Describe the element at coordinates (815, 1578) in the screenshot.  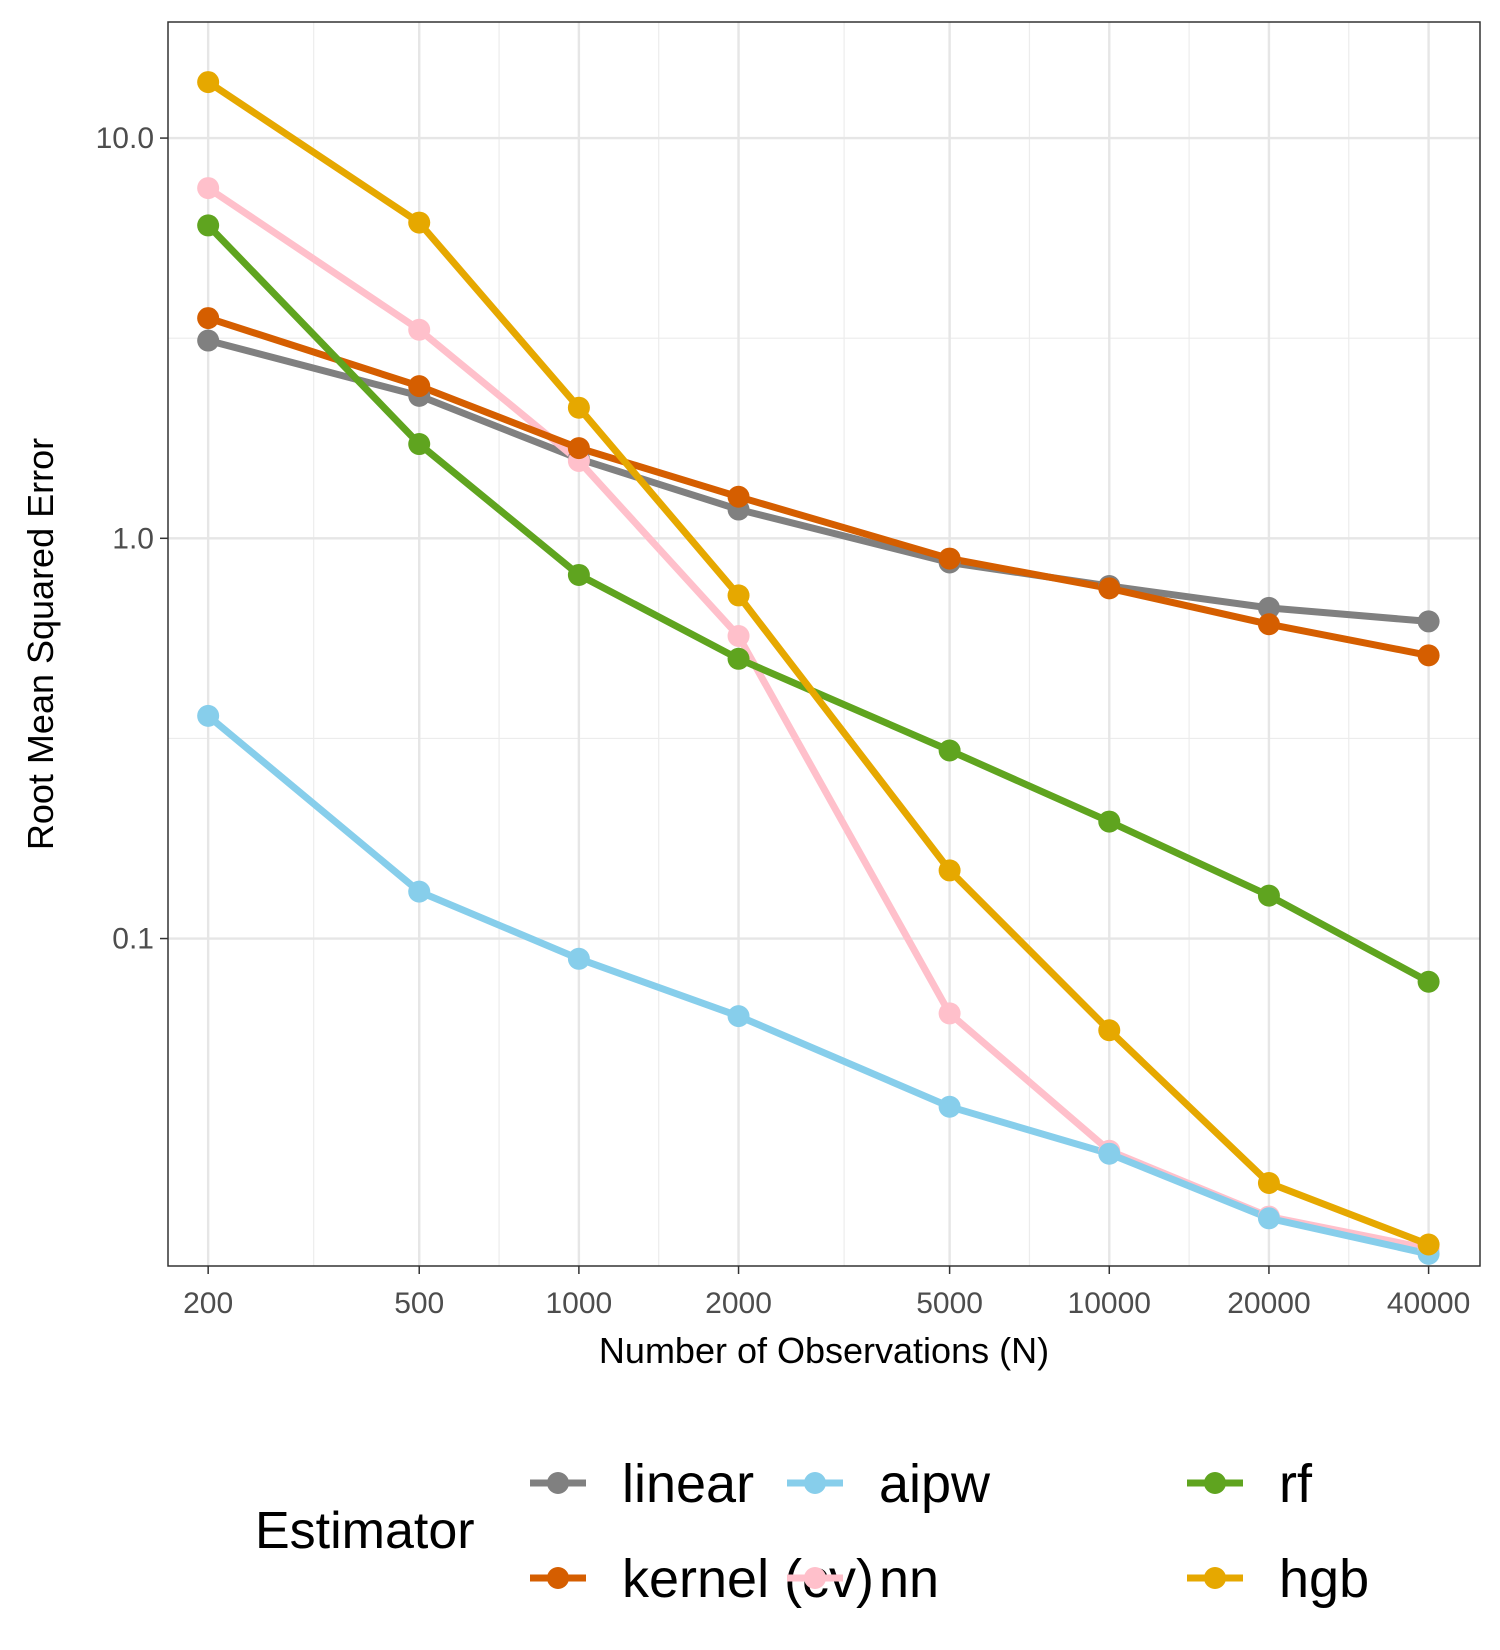
I see `legend-key-point-nn` at that location.